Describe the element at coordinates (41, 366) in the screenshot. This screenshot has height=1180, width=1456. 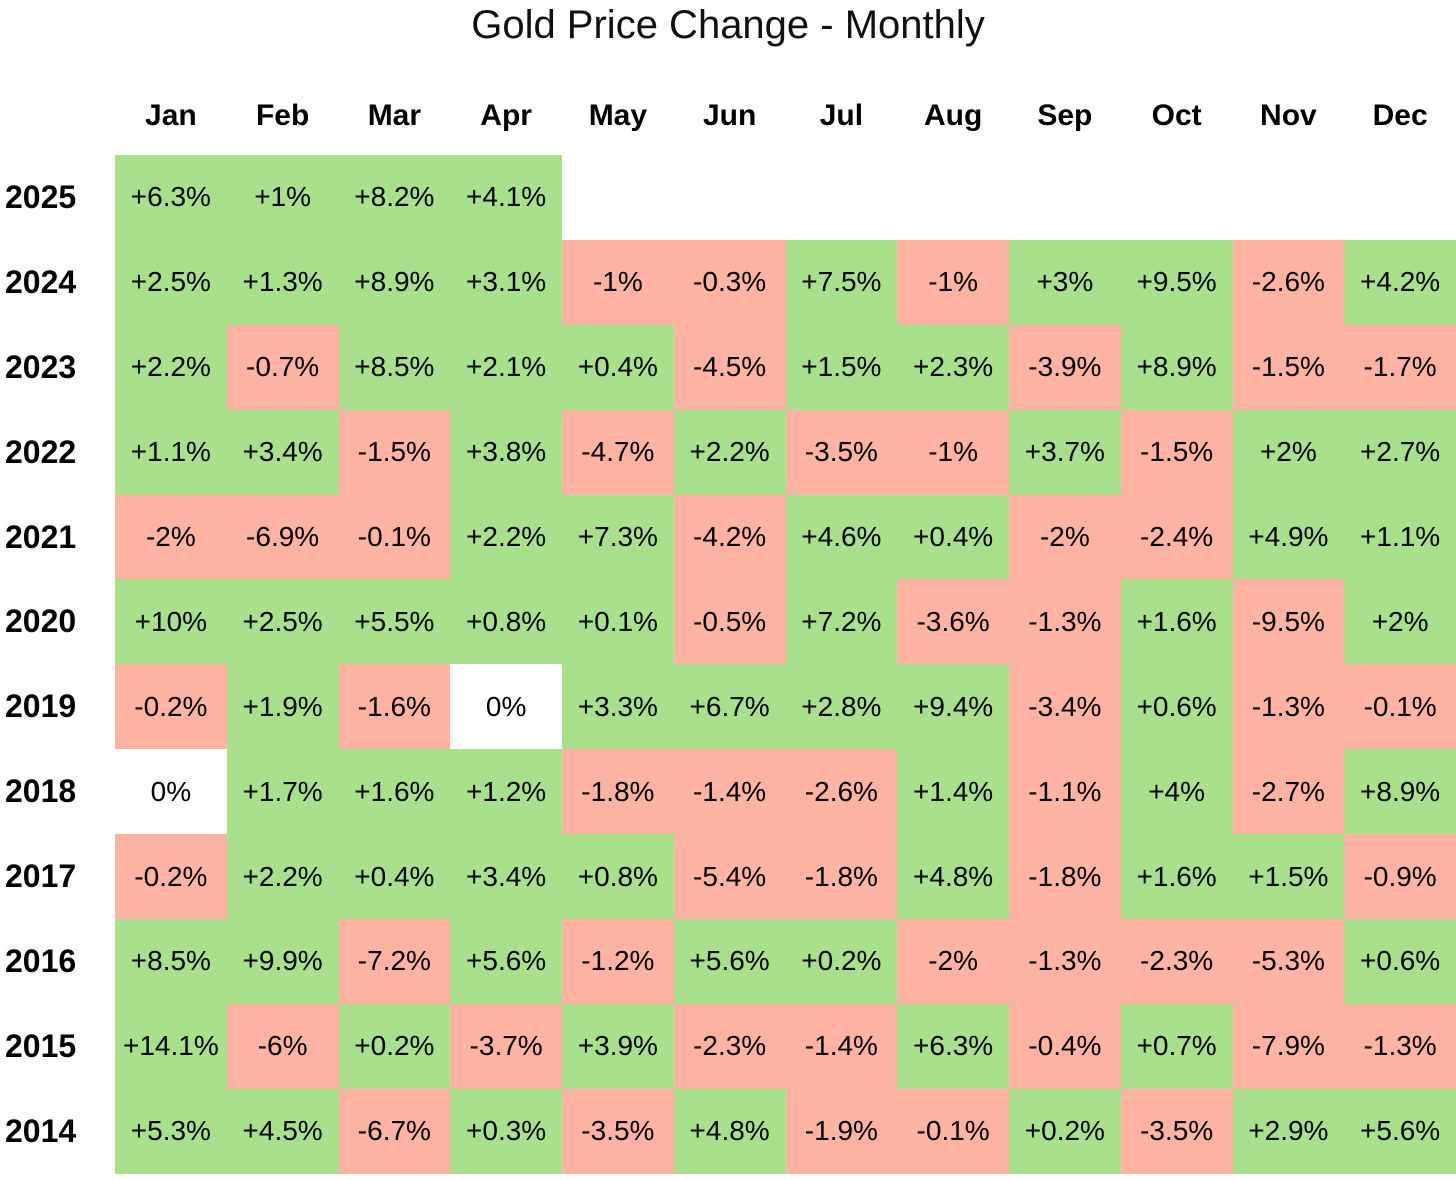
I see `year-label-2023: 2023` at that location.